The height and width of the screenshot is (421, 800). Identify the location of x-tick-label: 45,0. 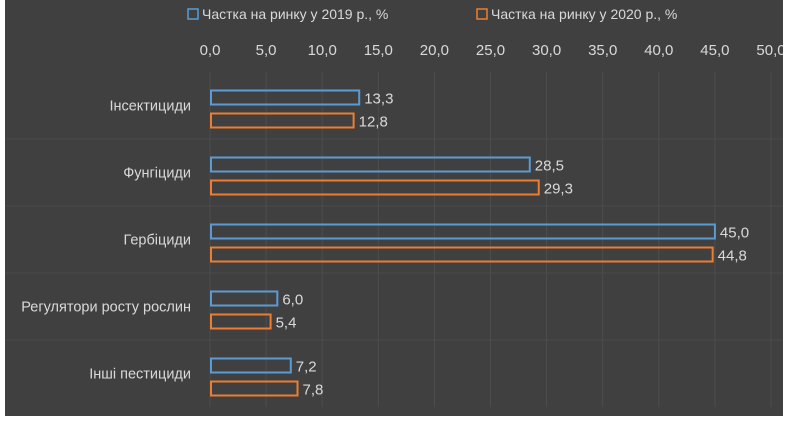
(714, 50).